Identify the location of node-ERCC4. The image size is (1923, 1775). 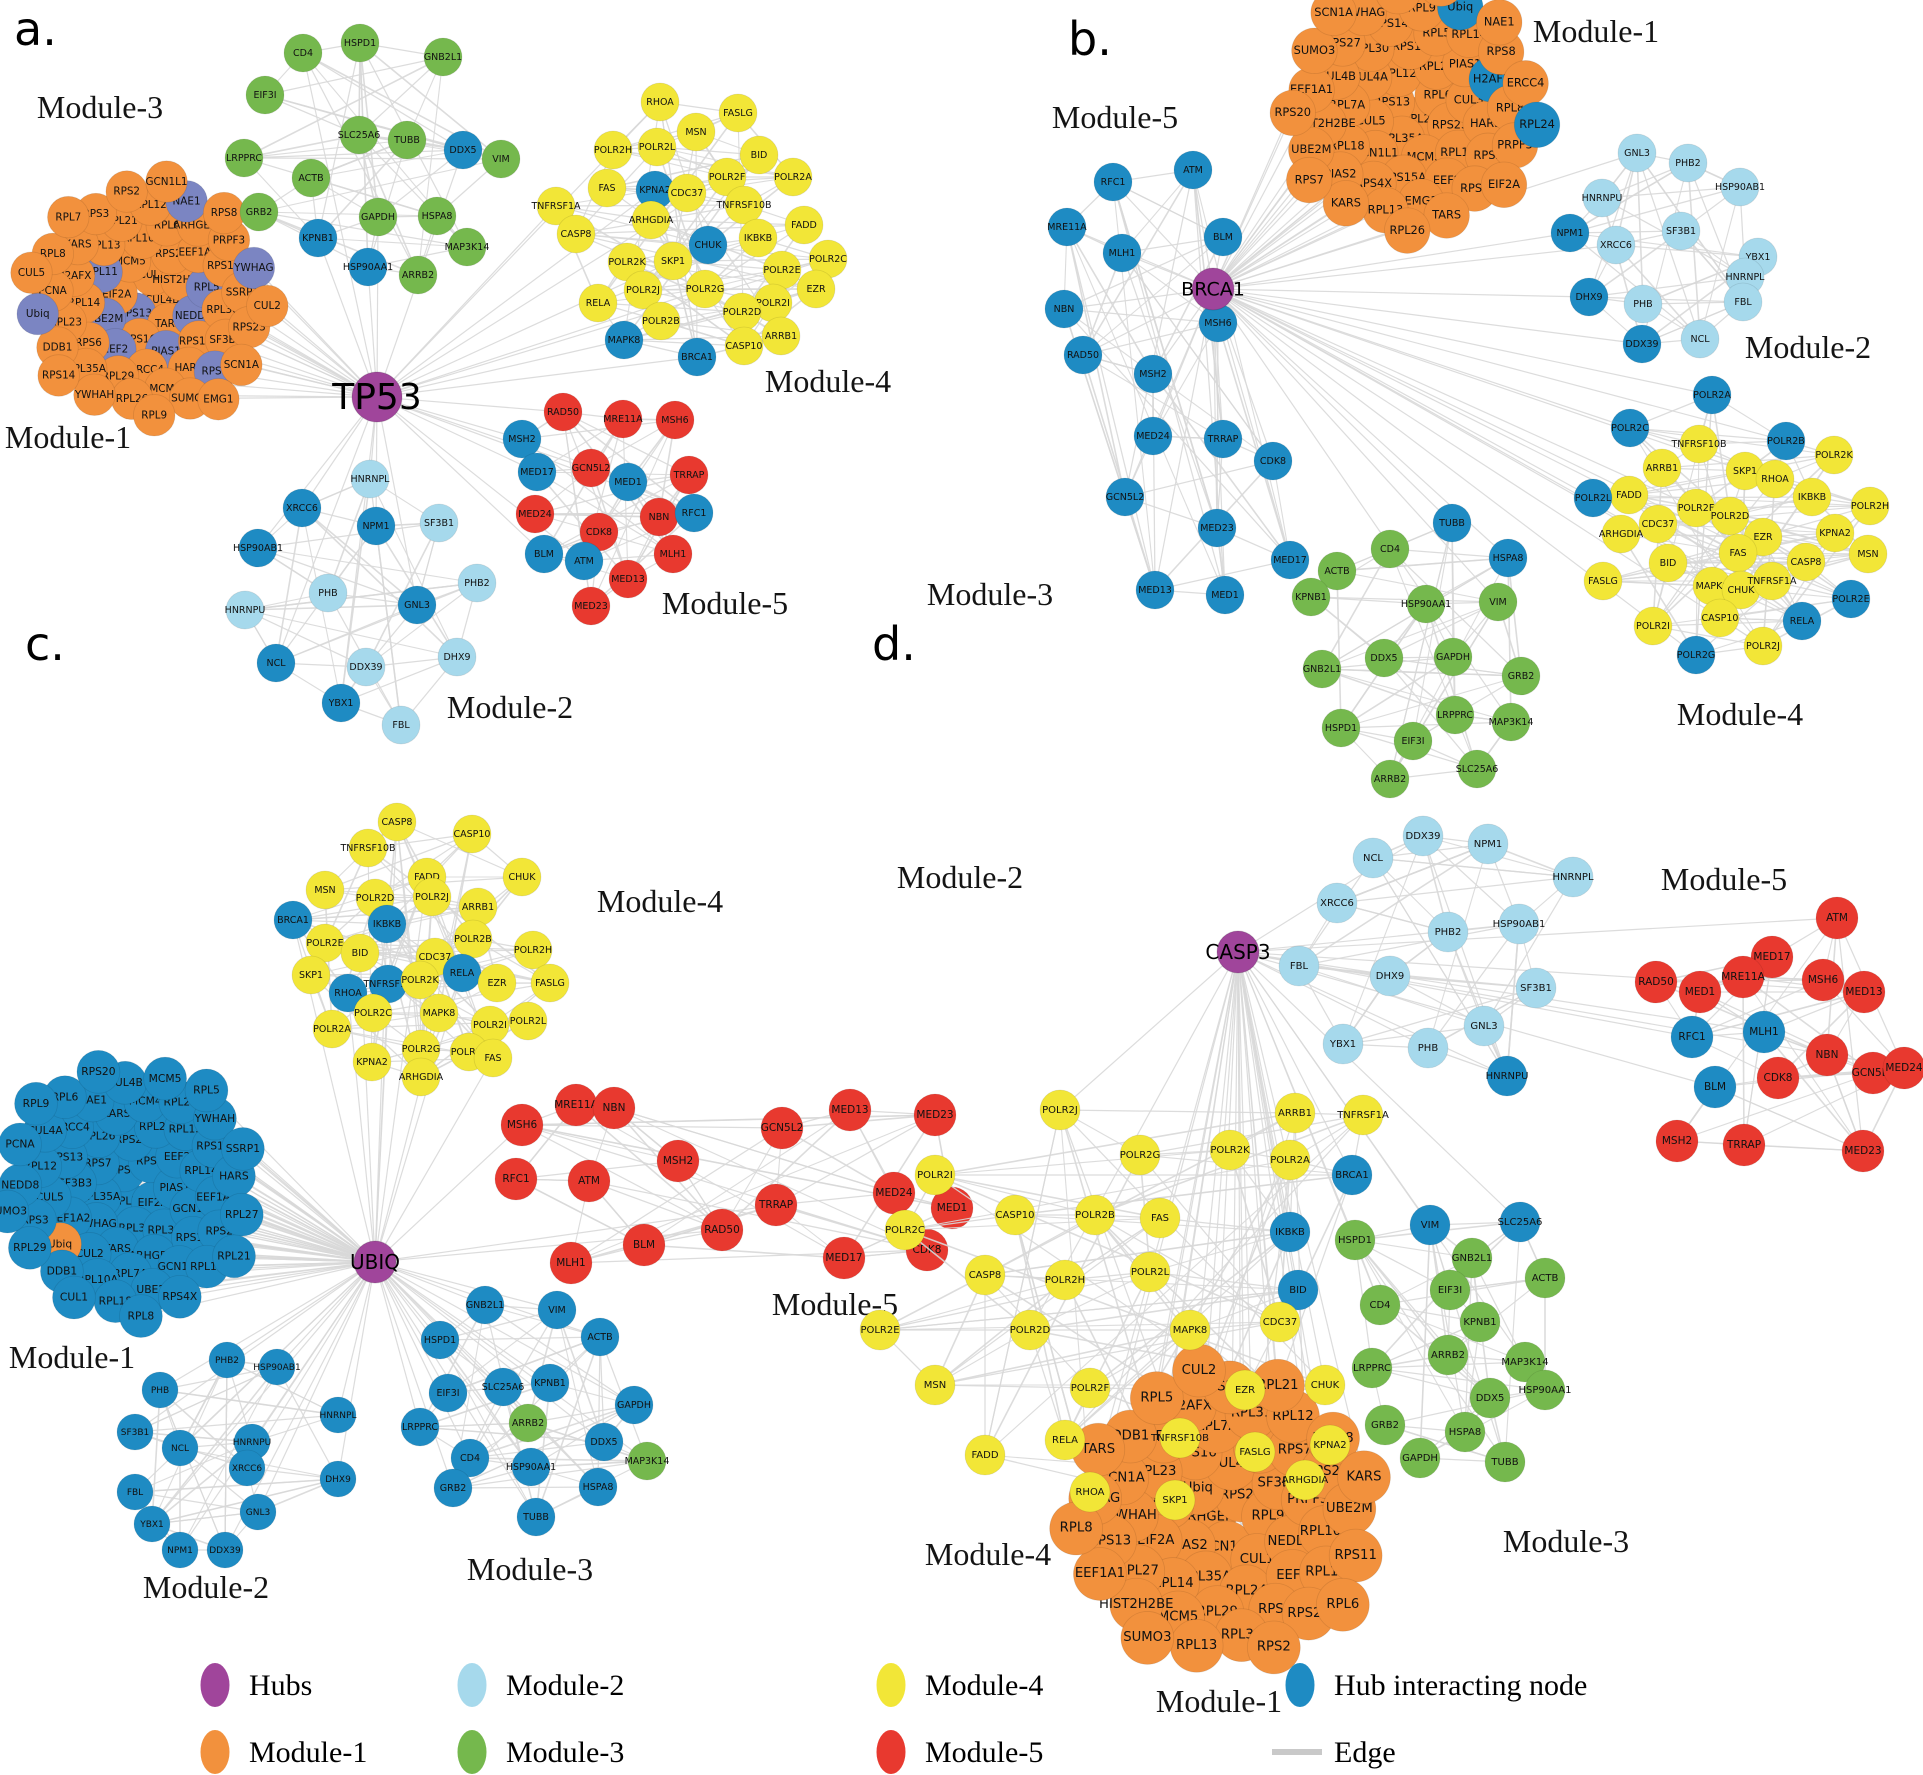
(1525, 83).